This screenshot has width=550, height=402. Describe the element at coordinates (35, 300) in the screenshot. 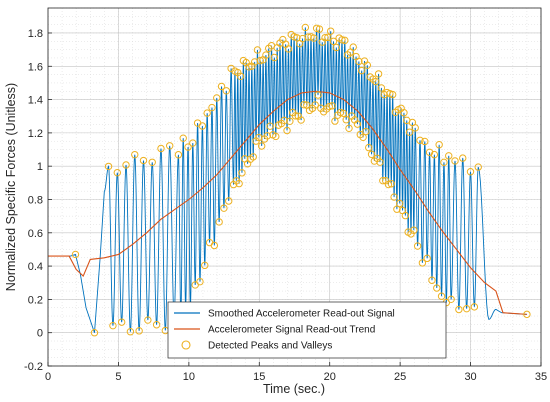

I see `y-tick-label: 0.2` at that location.